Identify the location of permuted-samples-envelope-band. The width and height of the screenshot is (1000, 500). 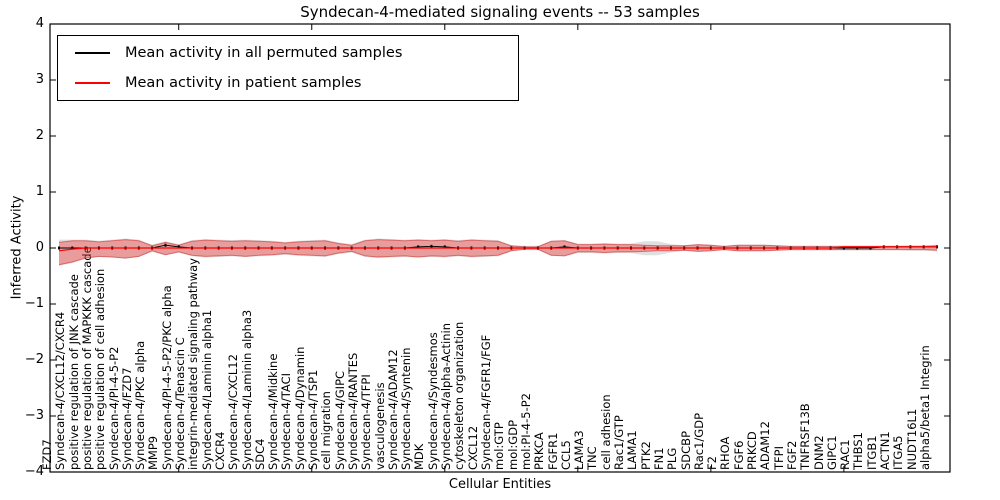
(498, 252).